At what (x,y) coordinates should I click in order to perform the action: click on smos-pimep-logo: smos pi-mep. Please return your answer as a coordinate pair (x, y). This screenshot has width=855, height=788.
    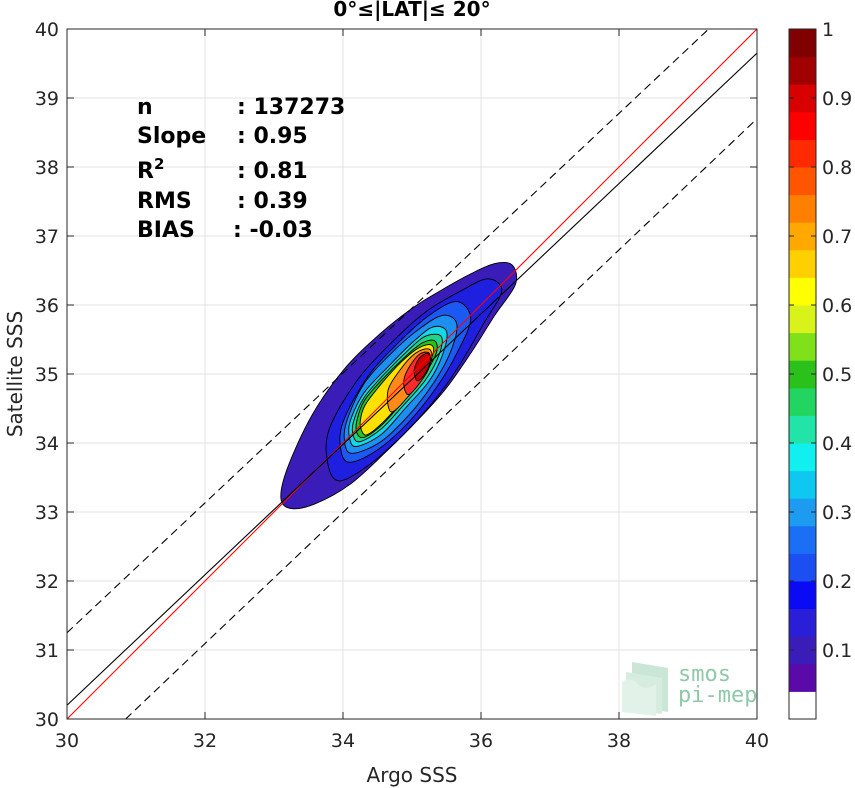
    Looking at the image, I should click on (689, 689).